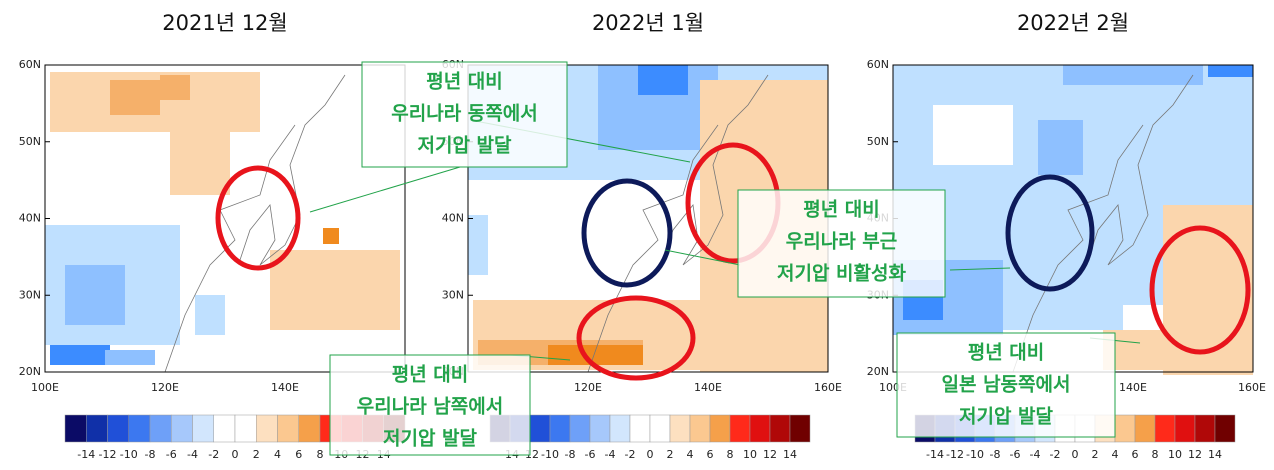  What do you see at coordinates (1252, 387) in the screenshot?
I see `lon-label: 160E` at bounding box center [1252, 387].